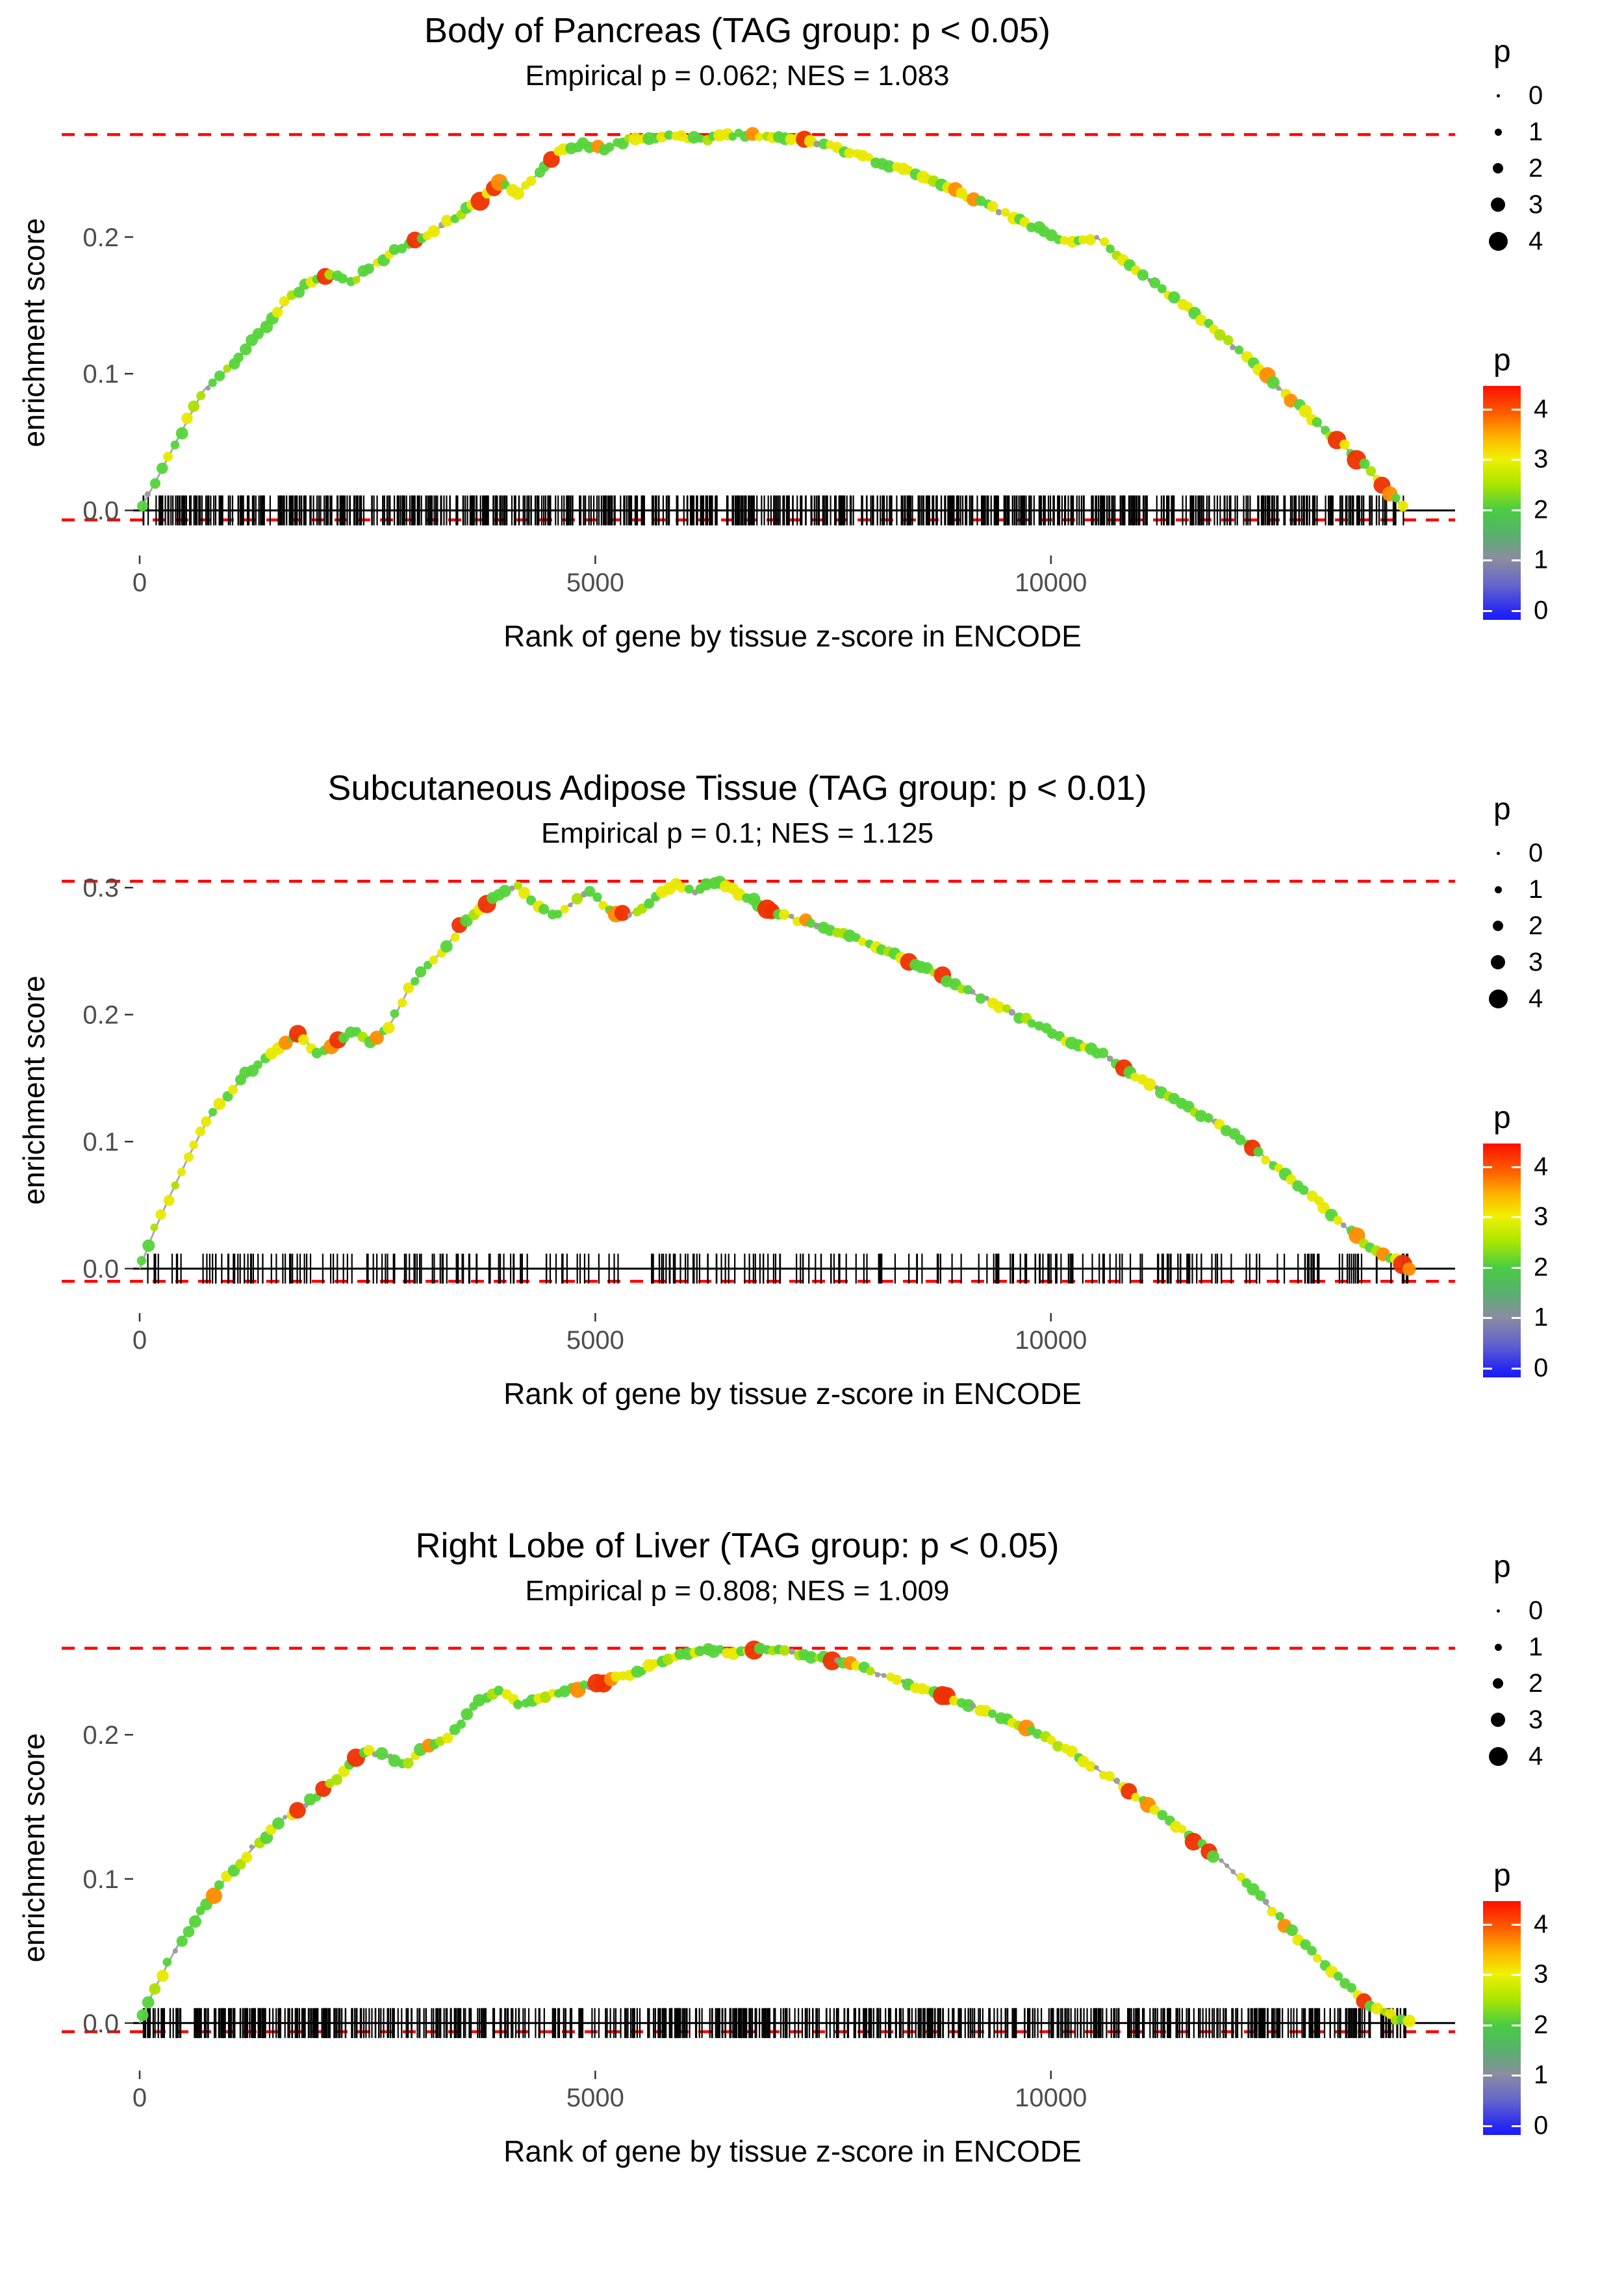 The height and width of the screenshot is (2274, 1624). What do you see at coordinates (100, 1142) in the screenshot?
I see `svg-text: 0.1` at bounding box center [100, 1142].